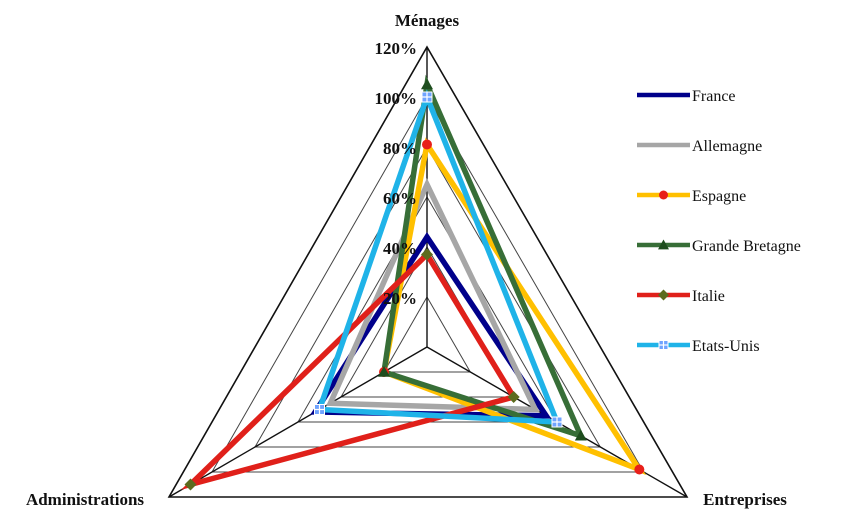 Image resolution: width=846 pixels, height=514 pixels. Describe the element at coordinates (663, 345) in the screenshot. I see `legend-marker-etats-unis` at that location.